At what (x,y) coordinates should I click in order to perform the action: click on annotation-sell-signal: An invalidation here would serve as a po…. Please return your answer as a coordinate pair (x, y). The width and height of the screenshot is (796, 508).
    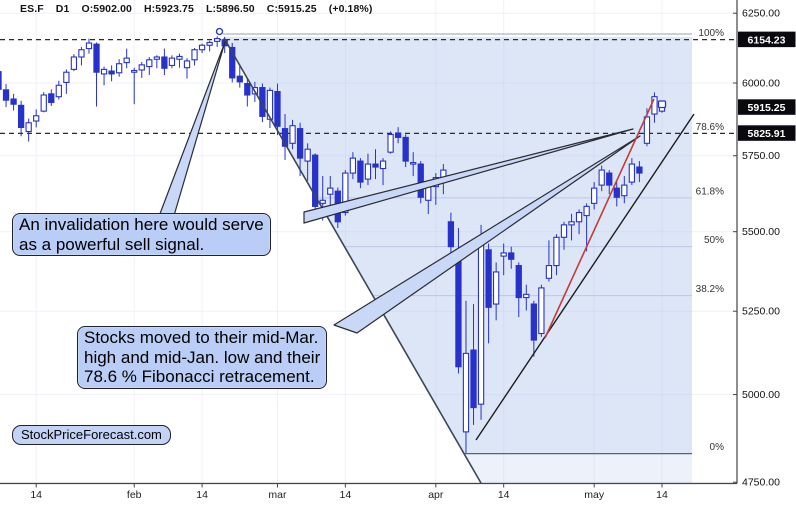
    Looking at the image, I should click on (141, 234).